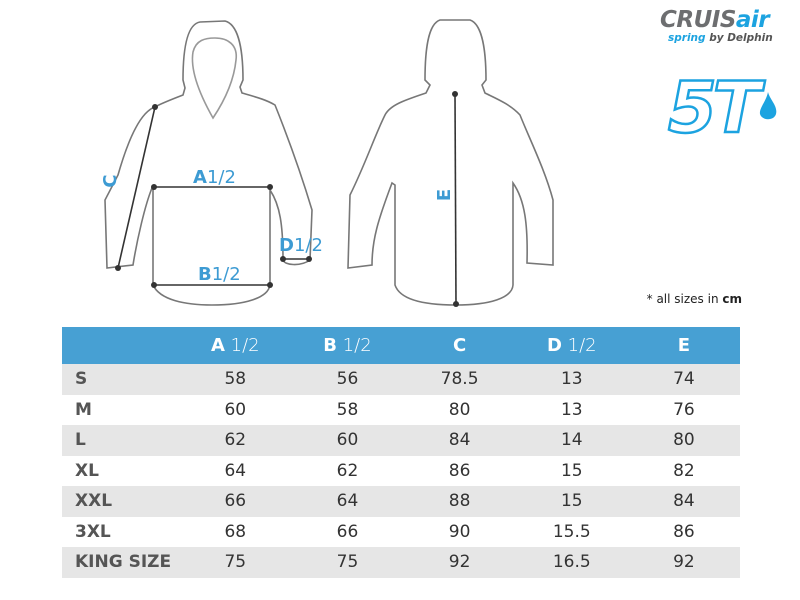 The image size is (800, 600). Describe the element at coordinates (94, 501) in the screenshot. I see `size-label: XXL` at that location.